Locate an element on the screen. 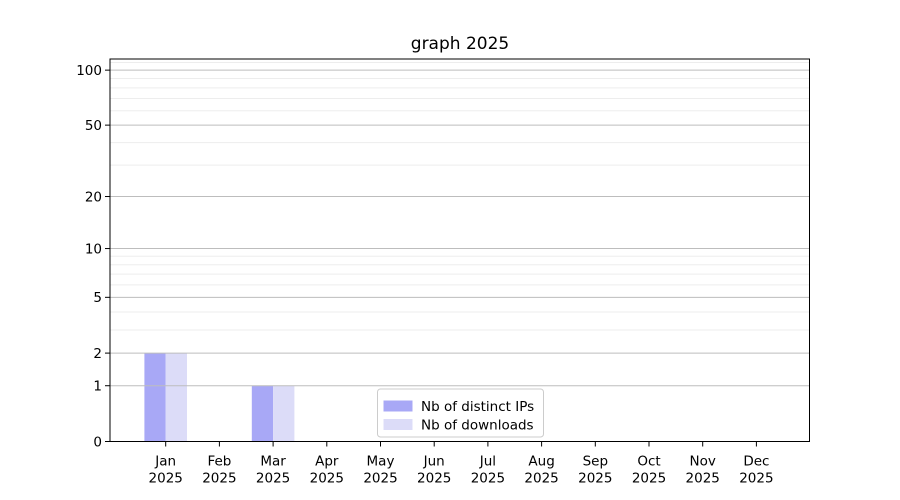  y-tick-label: 100 is located at coordinates (89, 71).